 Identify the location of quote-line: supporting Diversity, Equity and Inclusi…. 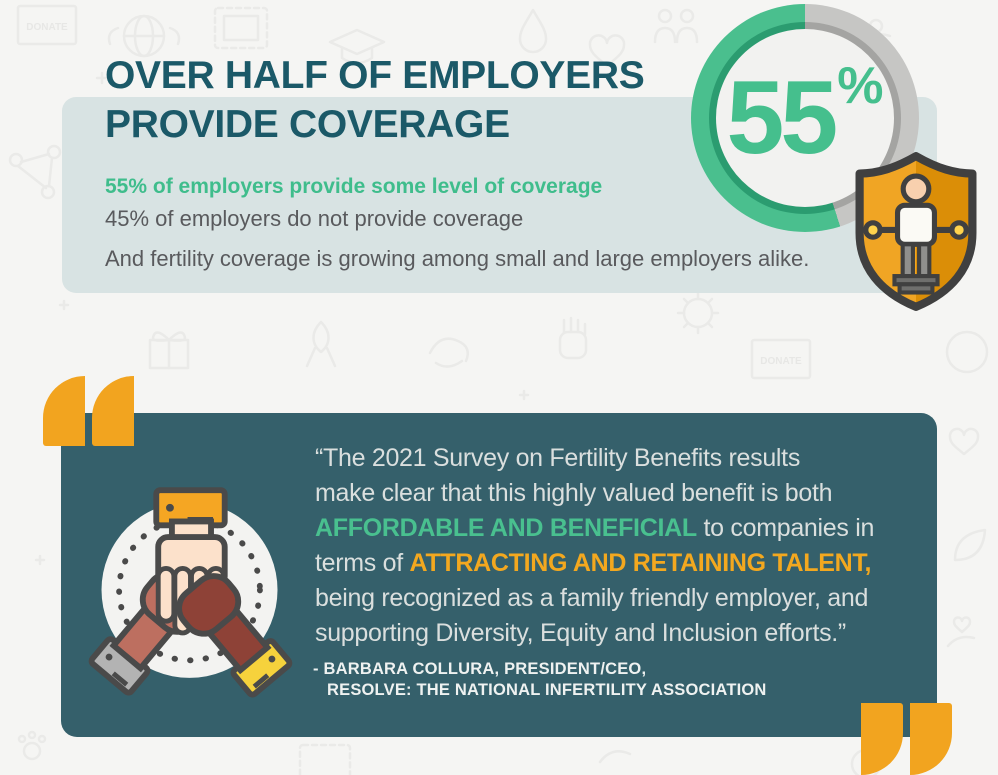
(622, 633).